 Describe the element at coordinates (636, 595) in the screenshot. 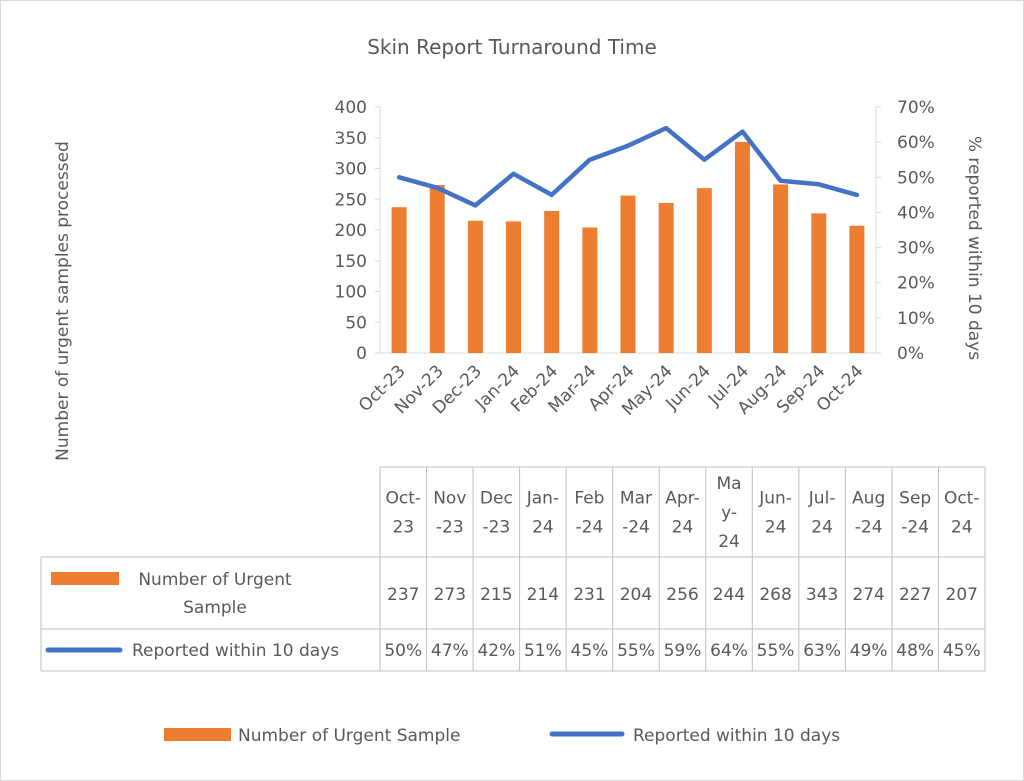

I see `table-value-cell: 204` at that location.